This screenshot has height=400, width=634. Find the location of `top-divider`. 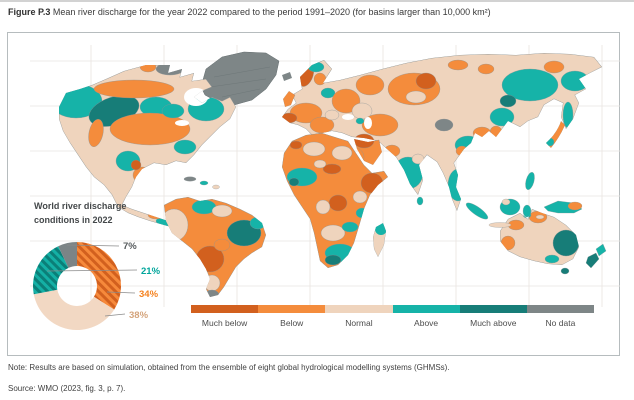

top-divider is located at coordinates (317, 1).